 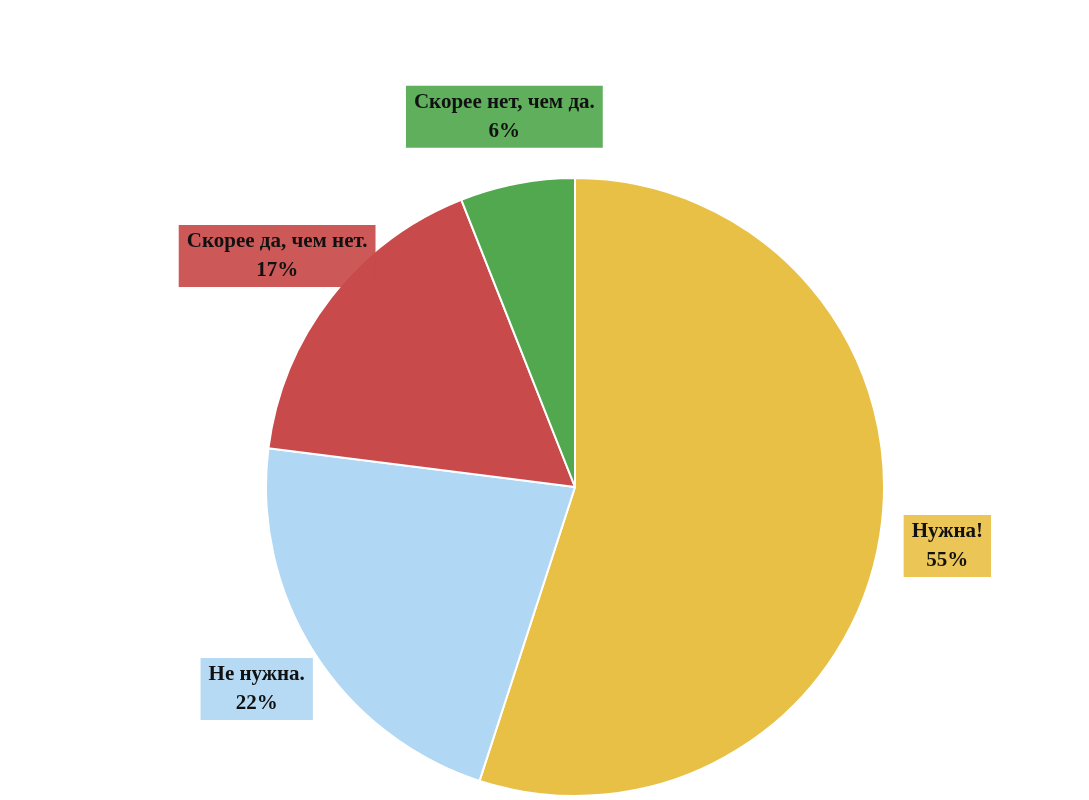 What do you see at coordinates (947, 530) in the screenshot?
I see `slice-label: Нужна!` at bounding box center [947, 530].